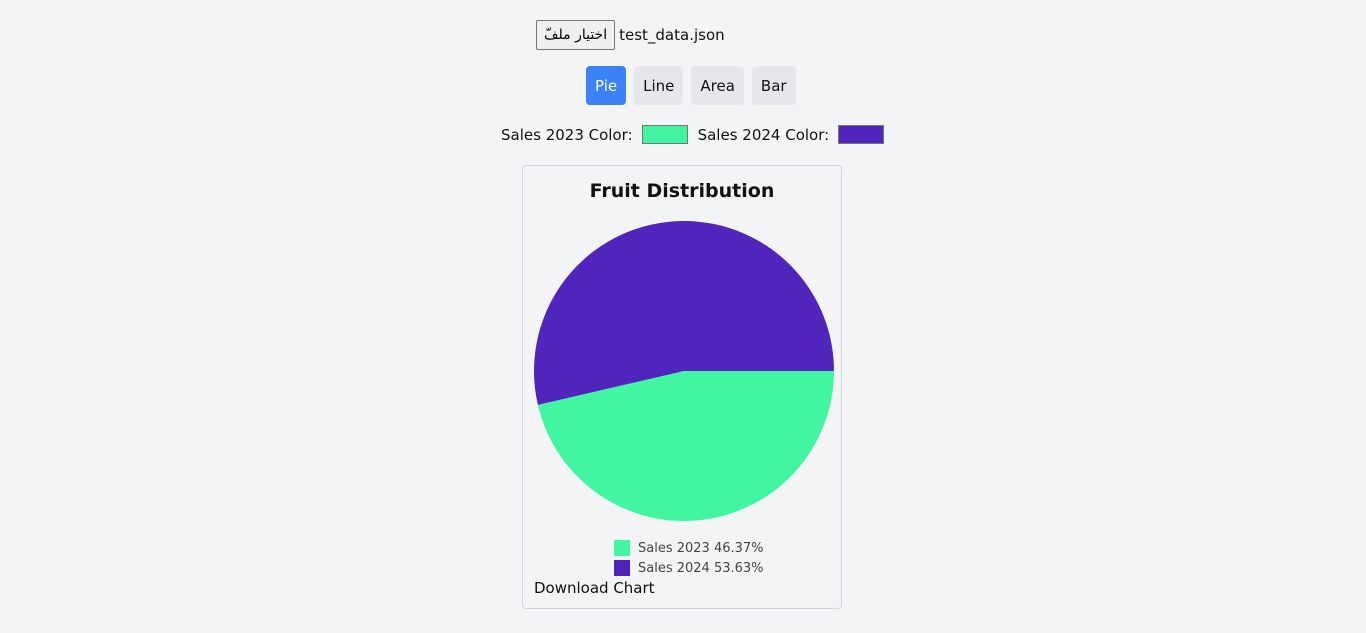 The width and height of the screenshot is (1366, 633). Describe the element at coordinates (682, 191) in the screenshot. I see `chart-title: Fruit Distribution` at that location.